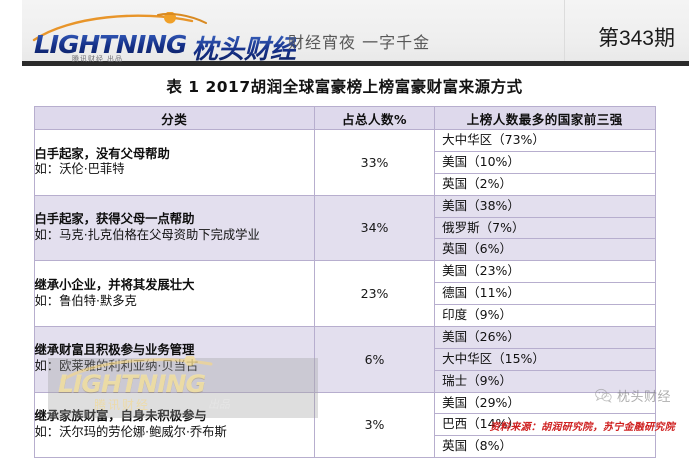 The width and height of the screenshot is (689, 458). I want to click on column-header-category: 分类, so click(174, 118).